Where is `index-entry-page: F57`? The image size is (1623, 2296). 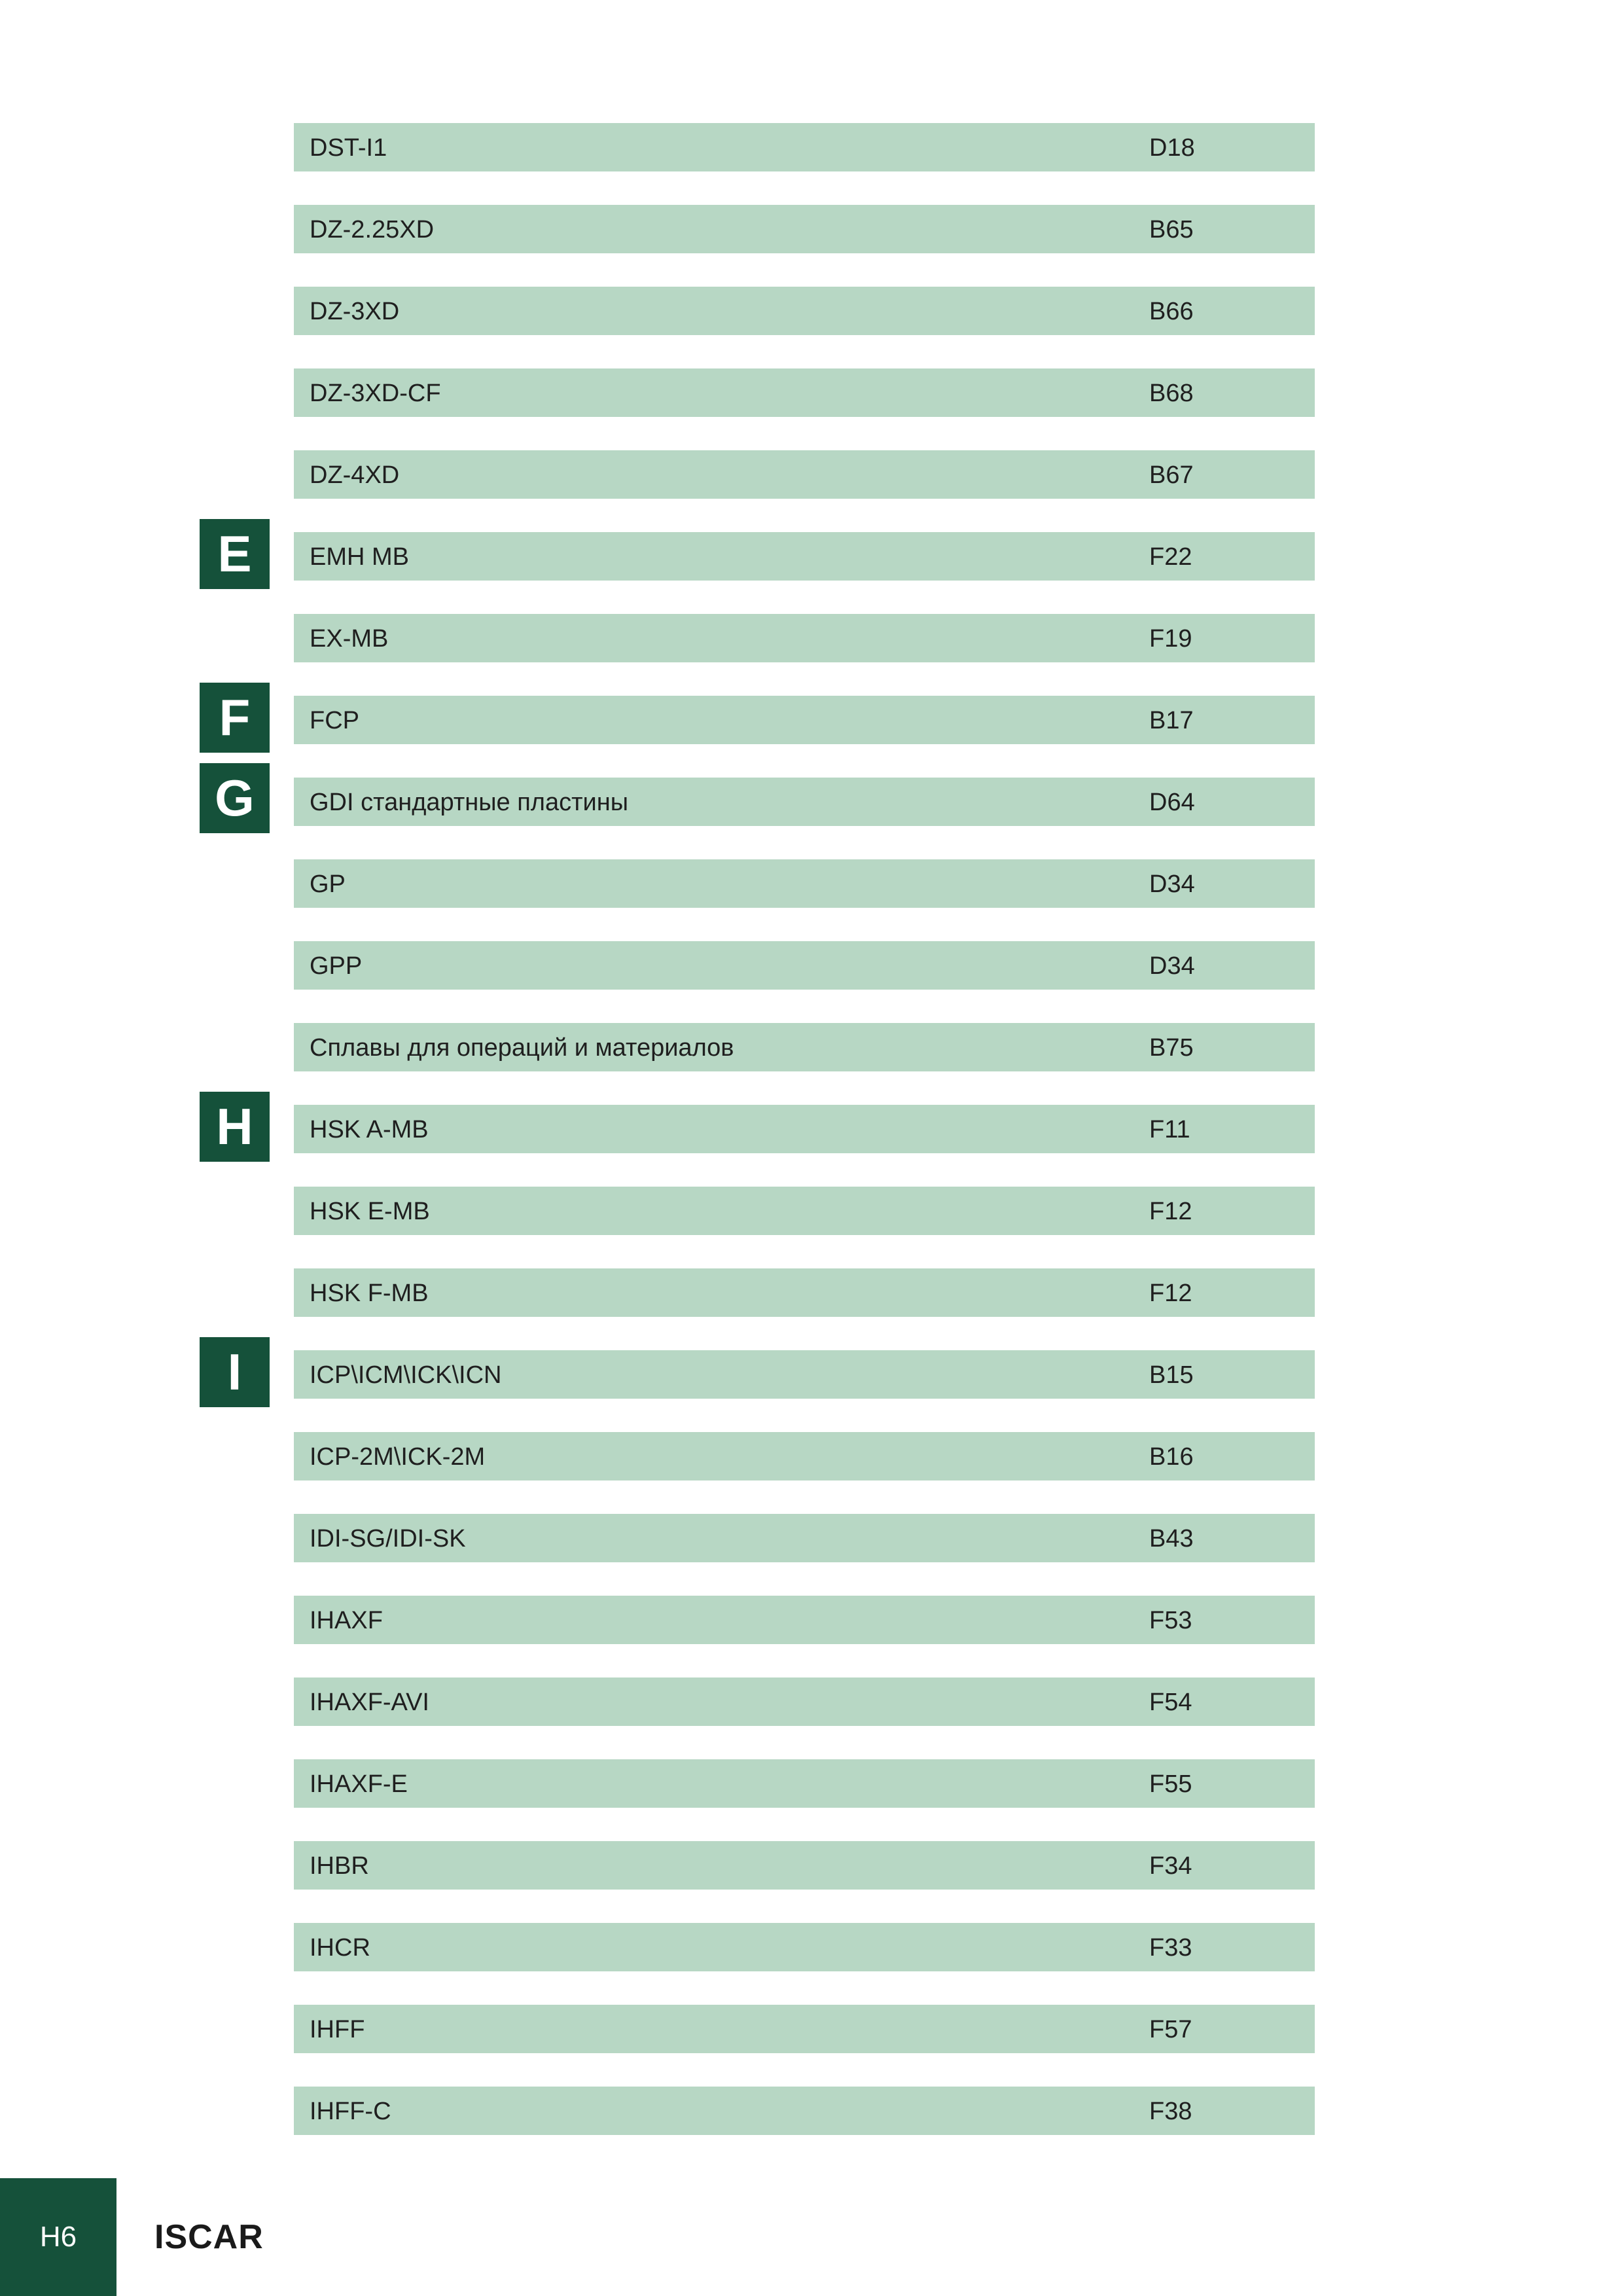
index-entry-page: F57 is located at coordinates (1170, 2029).